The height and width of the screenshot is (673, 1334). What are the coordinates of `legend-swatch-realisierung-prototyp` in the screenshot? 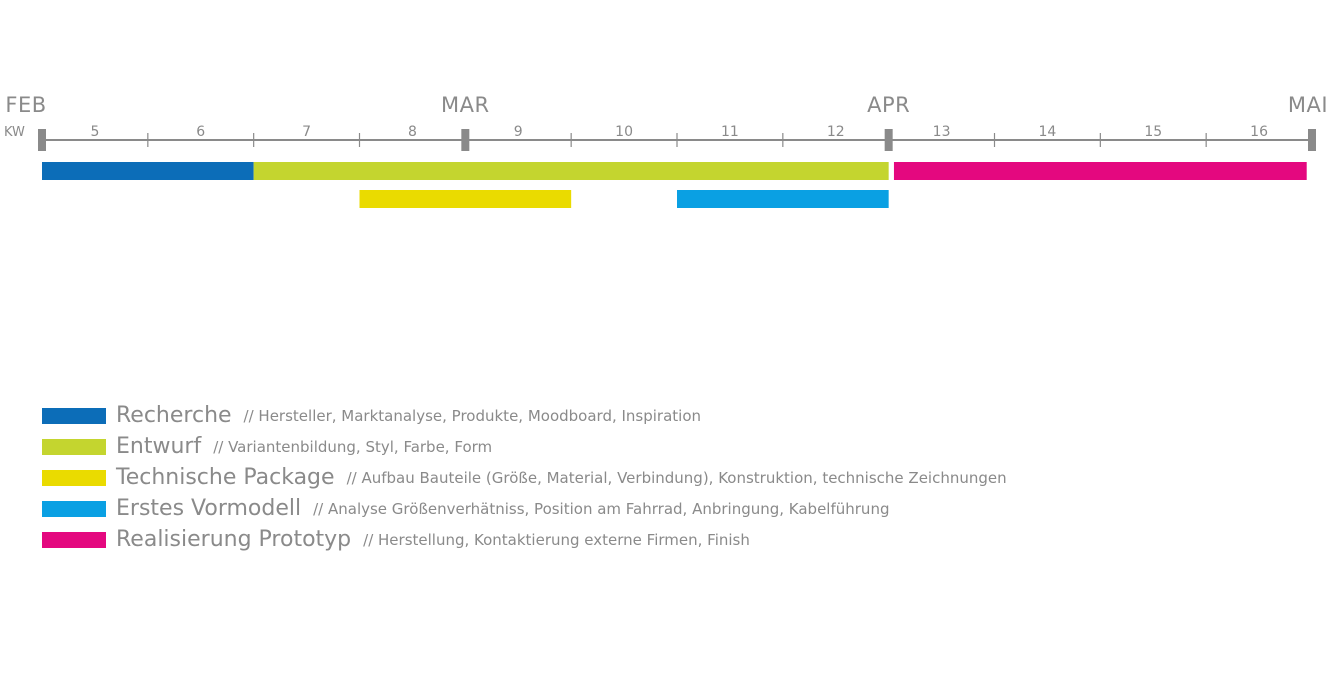 It's located at (74, 539).